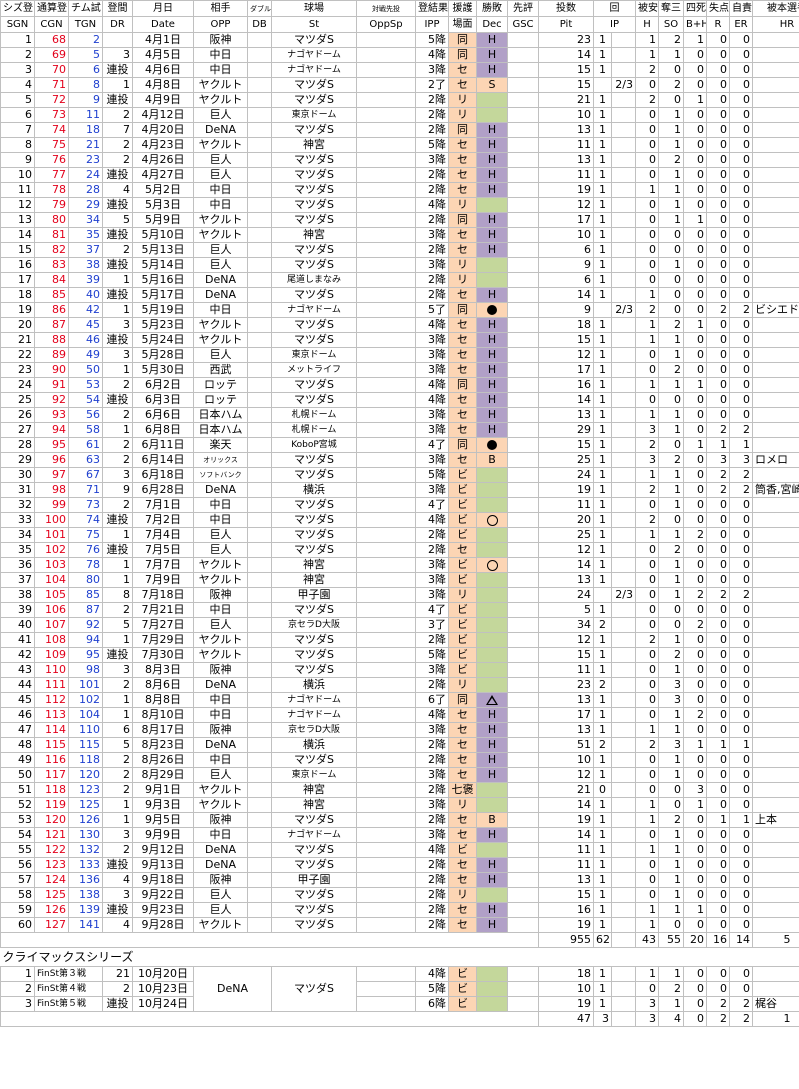 The width and height of the screenshot is (799, 1089). Describe the element at coordinates (718, 940) in the screenshot. I see `total-r: 16` at that location.